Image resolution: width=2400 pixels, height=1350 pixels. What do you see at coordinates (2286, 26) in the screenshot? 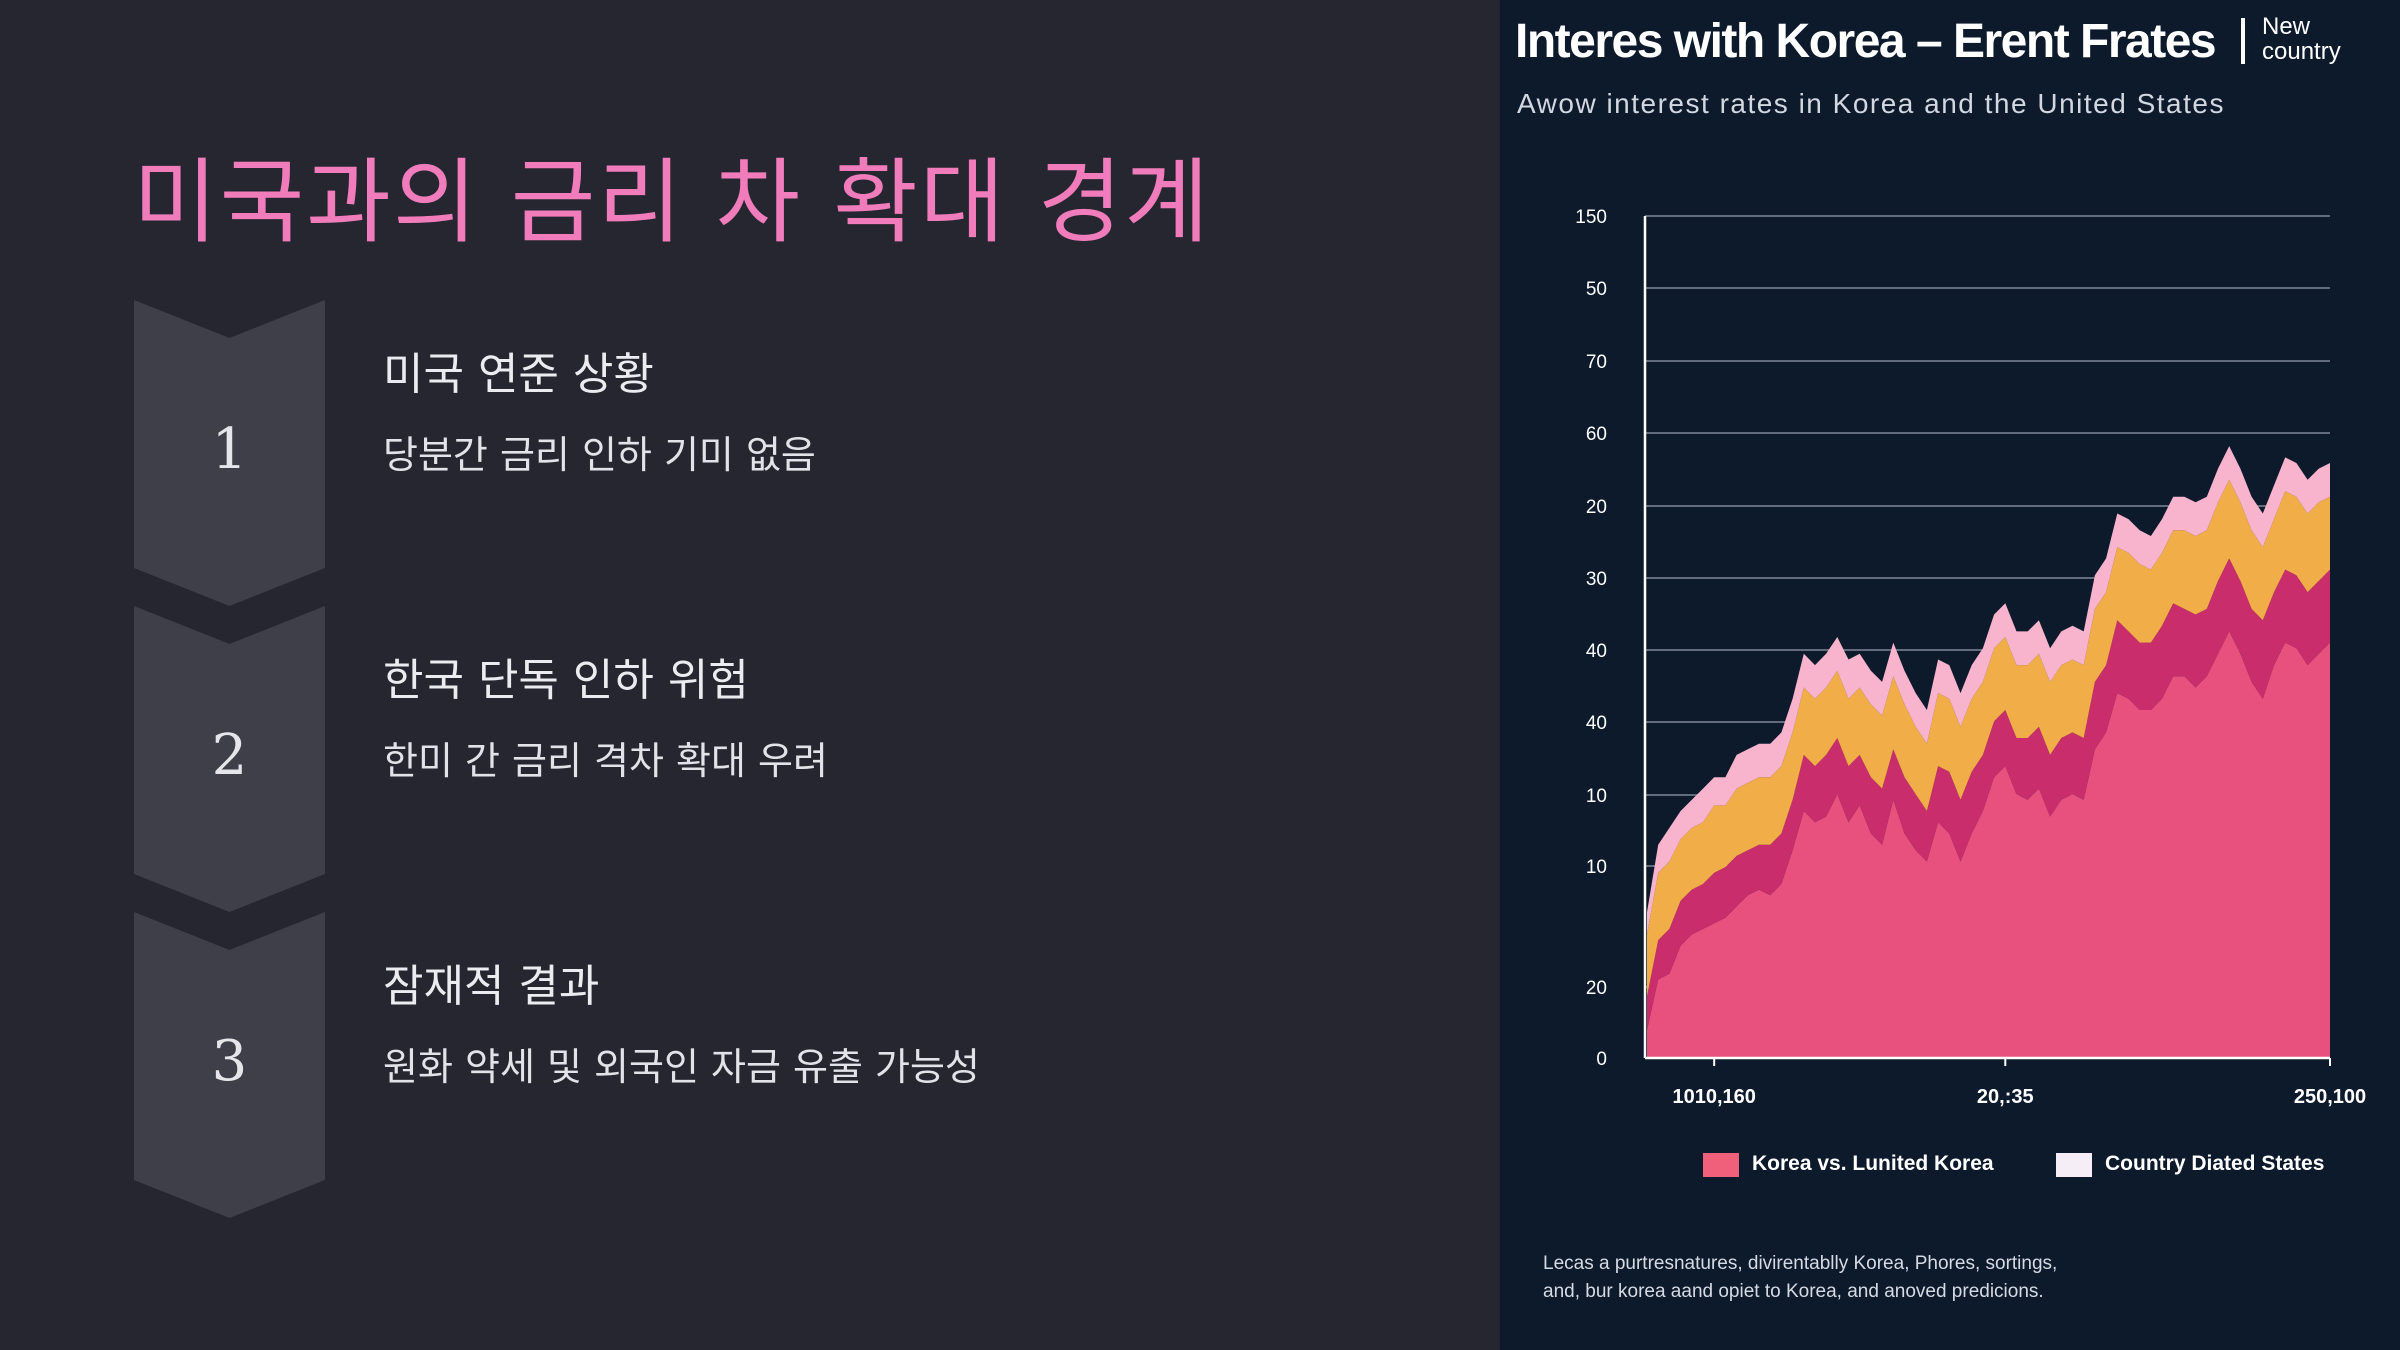
I see `chart-tag-line-1: New` at bounding box center [2286, 26].